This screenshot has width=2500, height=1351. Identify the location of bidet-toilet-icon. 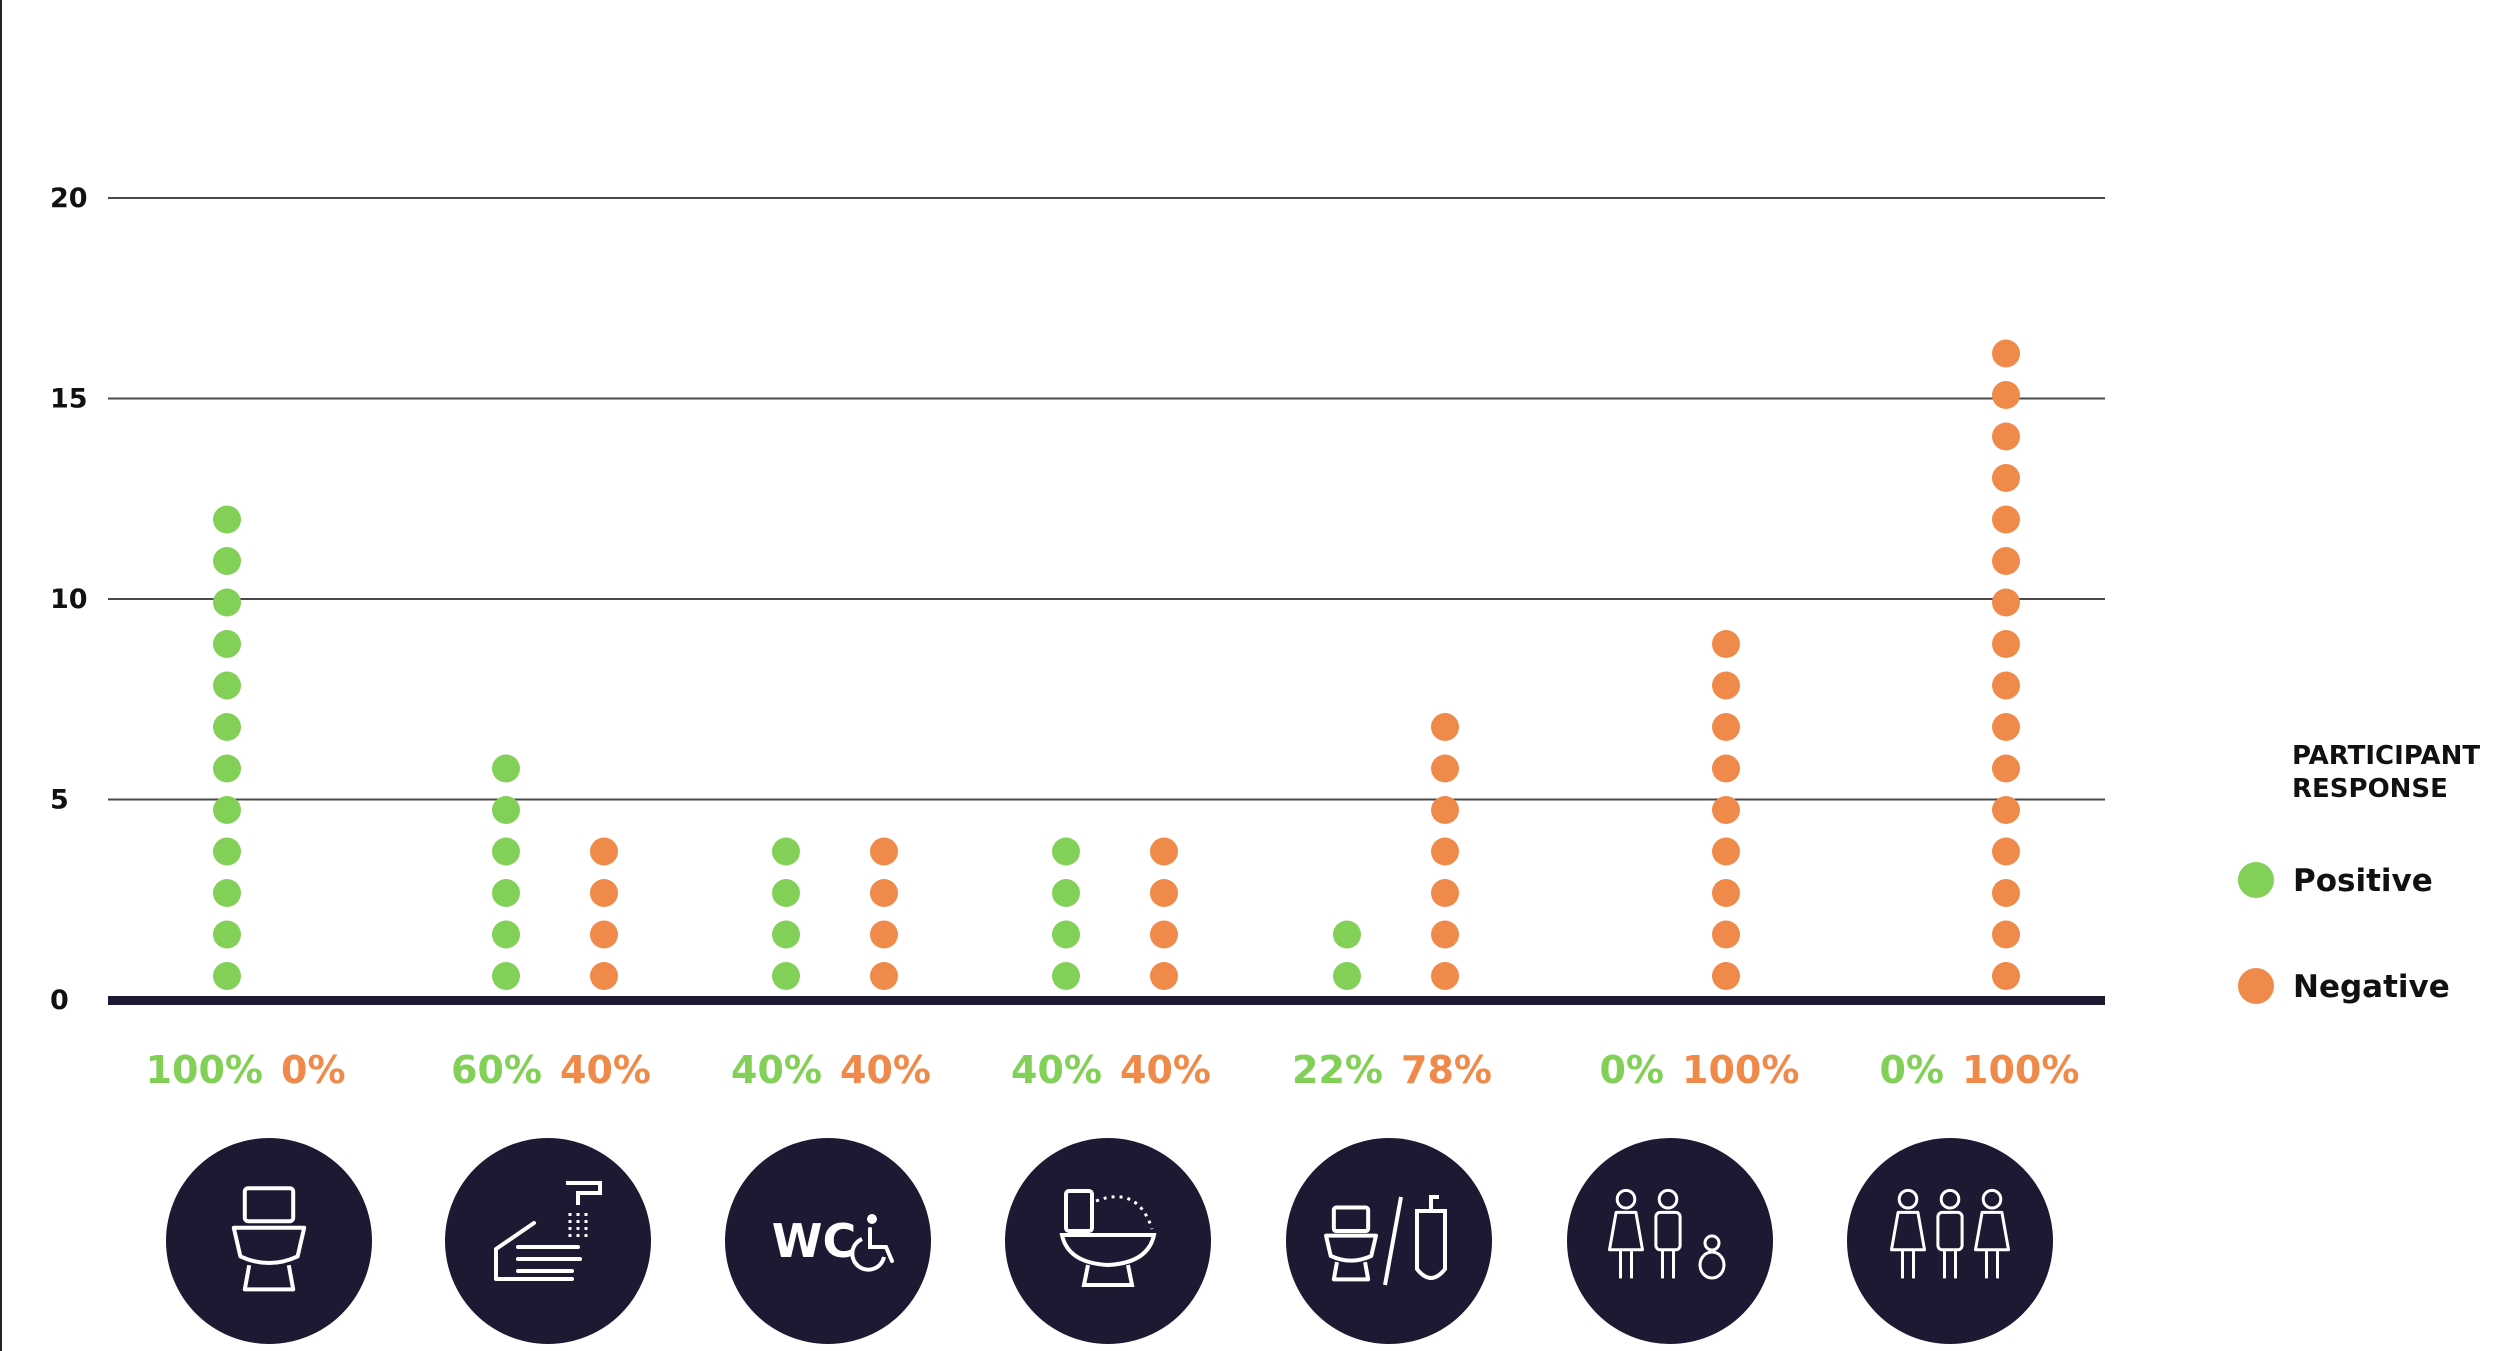
(1108, 1241).